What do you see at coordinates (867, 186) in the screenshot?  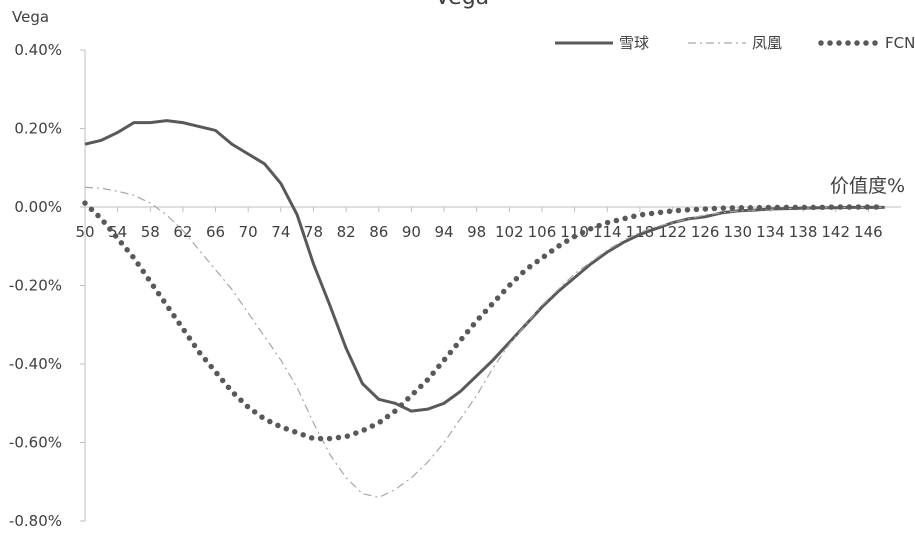 I see `x-axis-label: 价值度%` at bounding box center [867, 186].